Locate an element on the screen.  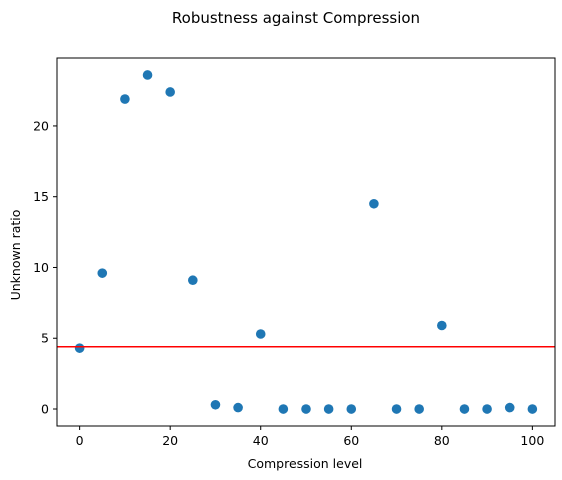
y-tick-label: 10 is located at coordinates (41, 267).